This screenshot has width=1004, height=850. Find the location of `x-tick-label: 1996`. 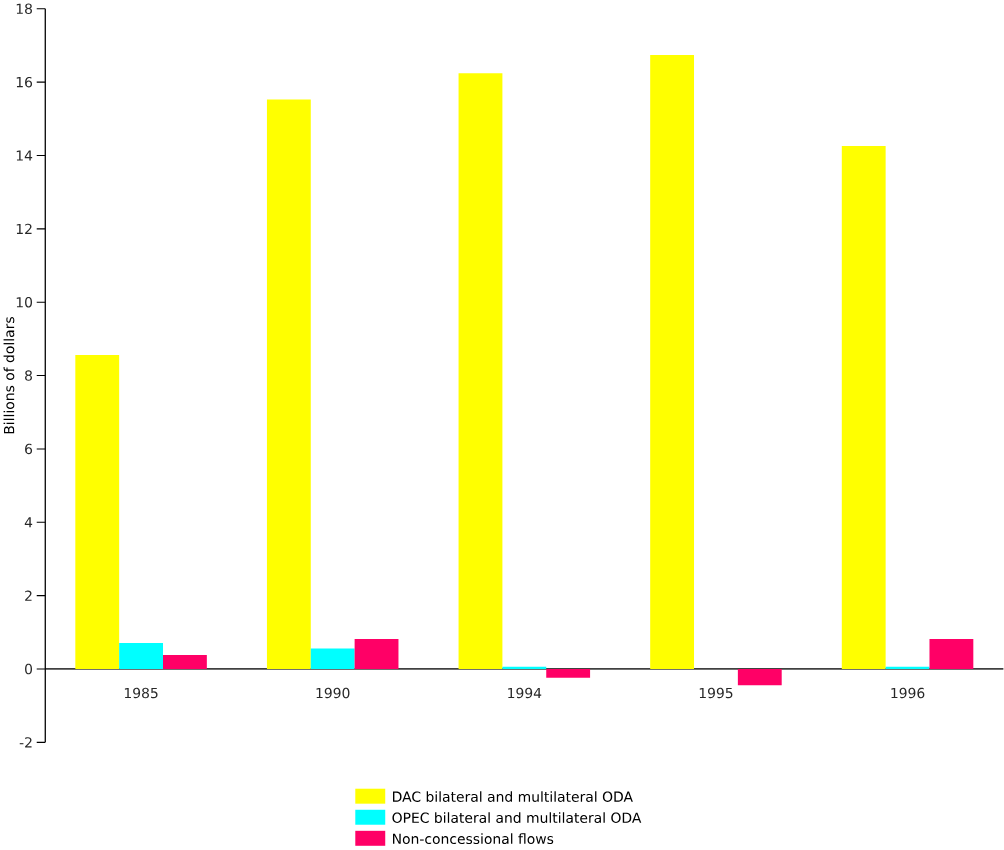

x-tick-label: 1996 is located at coordinates (908, 693).